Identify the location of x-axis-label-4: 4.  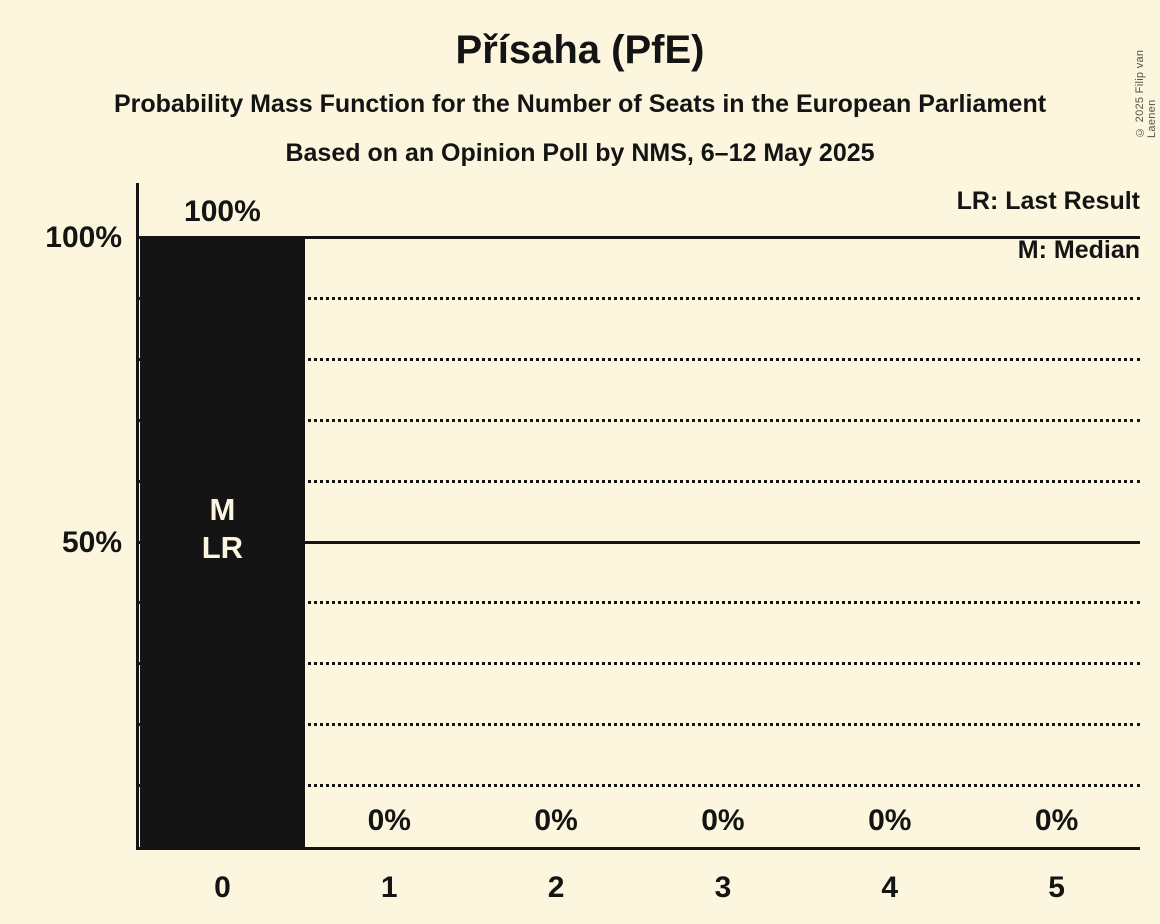
(890, 887).